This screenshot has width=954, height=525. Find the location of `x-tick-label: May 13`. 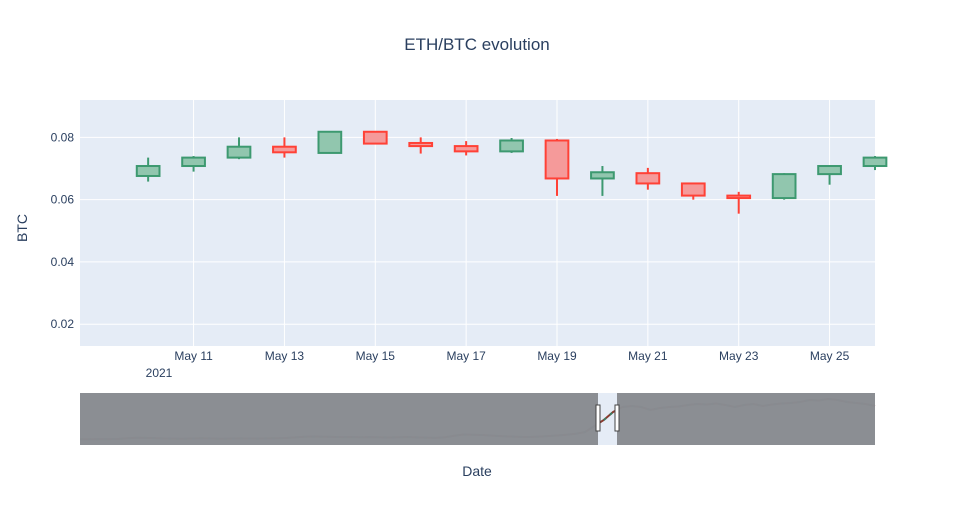

x-tick-label: May 13 is located at coordinates (285, 356).